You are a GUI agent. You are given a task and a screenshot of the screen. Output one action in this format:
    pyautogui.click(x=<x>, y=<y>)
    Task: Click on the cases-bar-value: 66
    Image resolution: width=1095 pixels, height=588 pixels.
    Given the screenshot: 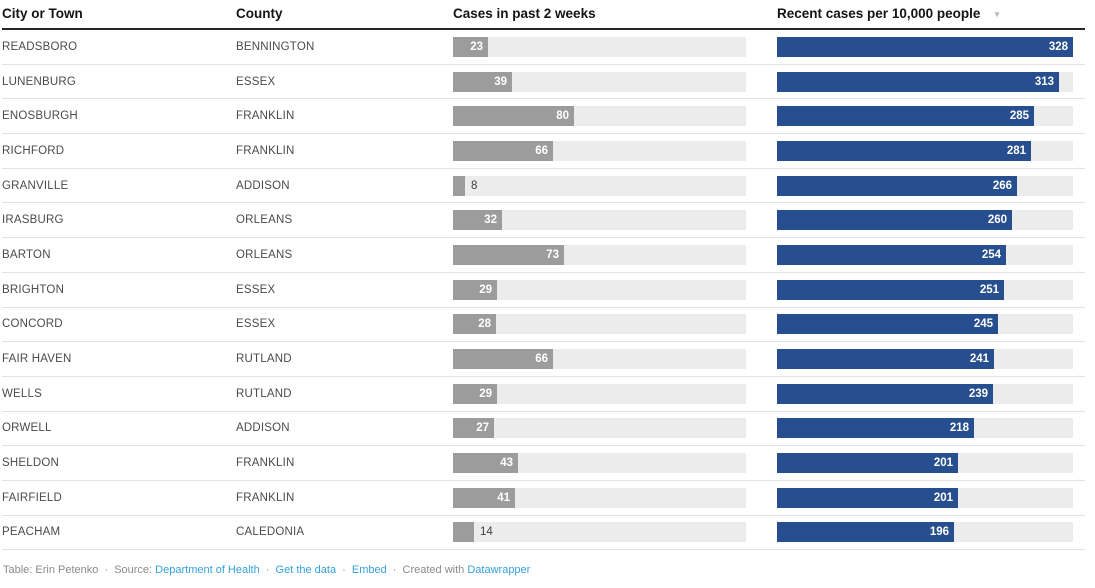 What is the action you would take?
    pyautogui.click(x=541, y=359)
    